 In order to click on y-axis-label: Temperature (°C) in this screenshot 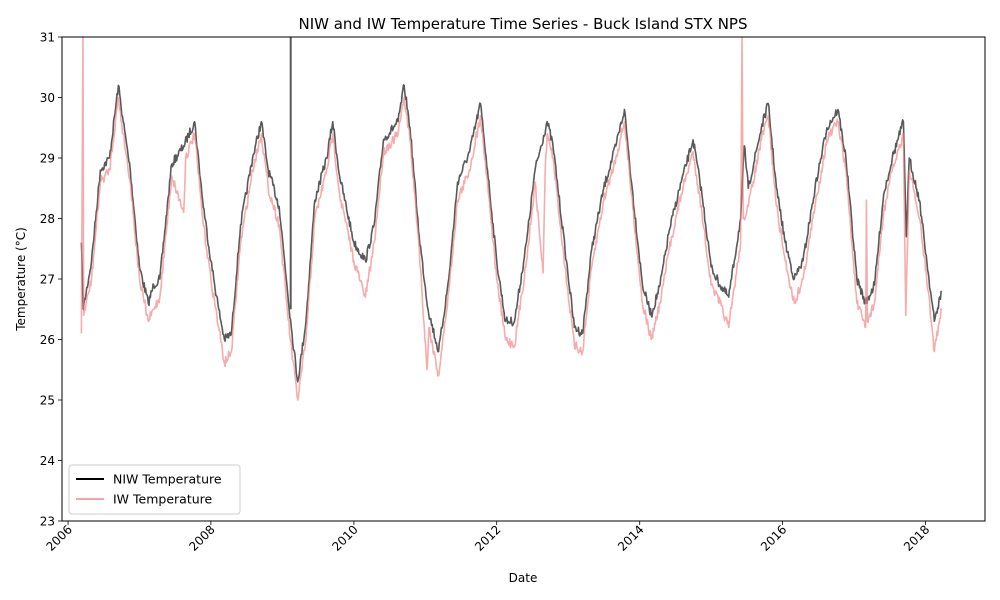, I will do `click(21, 279)`.